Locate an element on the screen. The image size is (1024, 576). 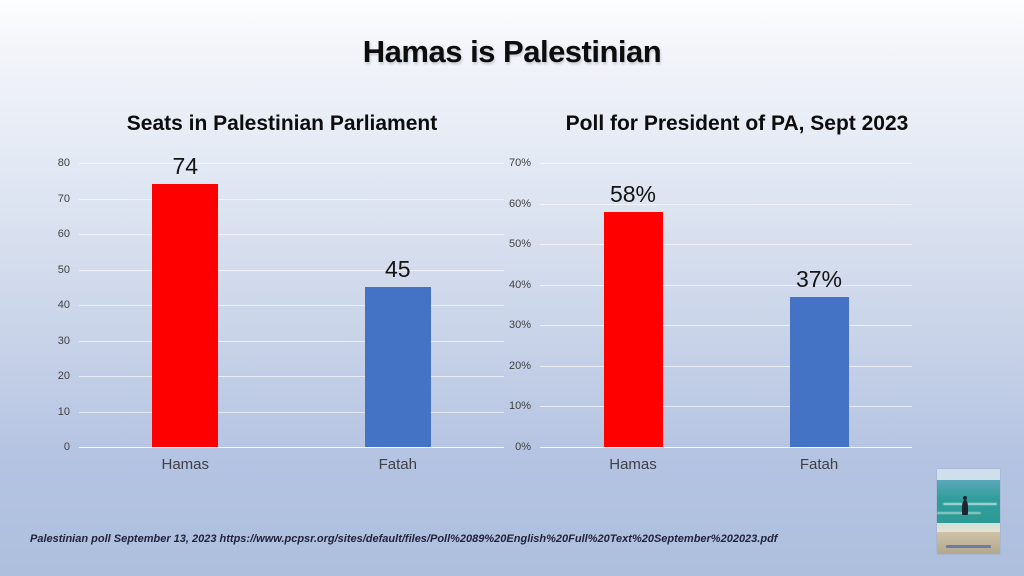
person-silhouette-icon is located at coordinates (965, 505).